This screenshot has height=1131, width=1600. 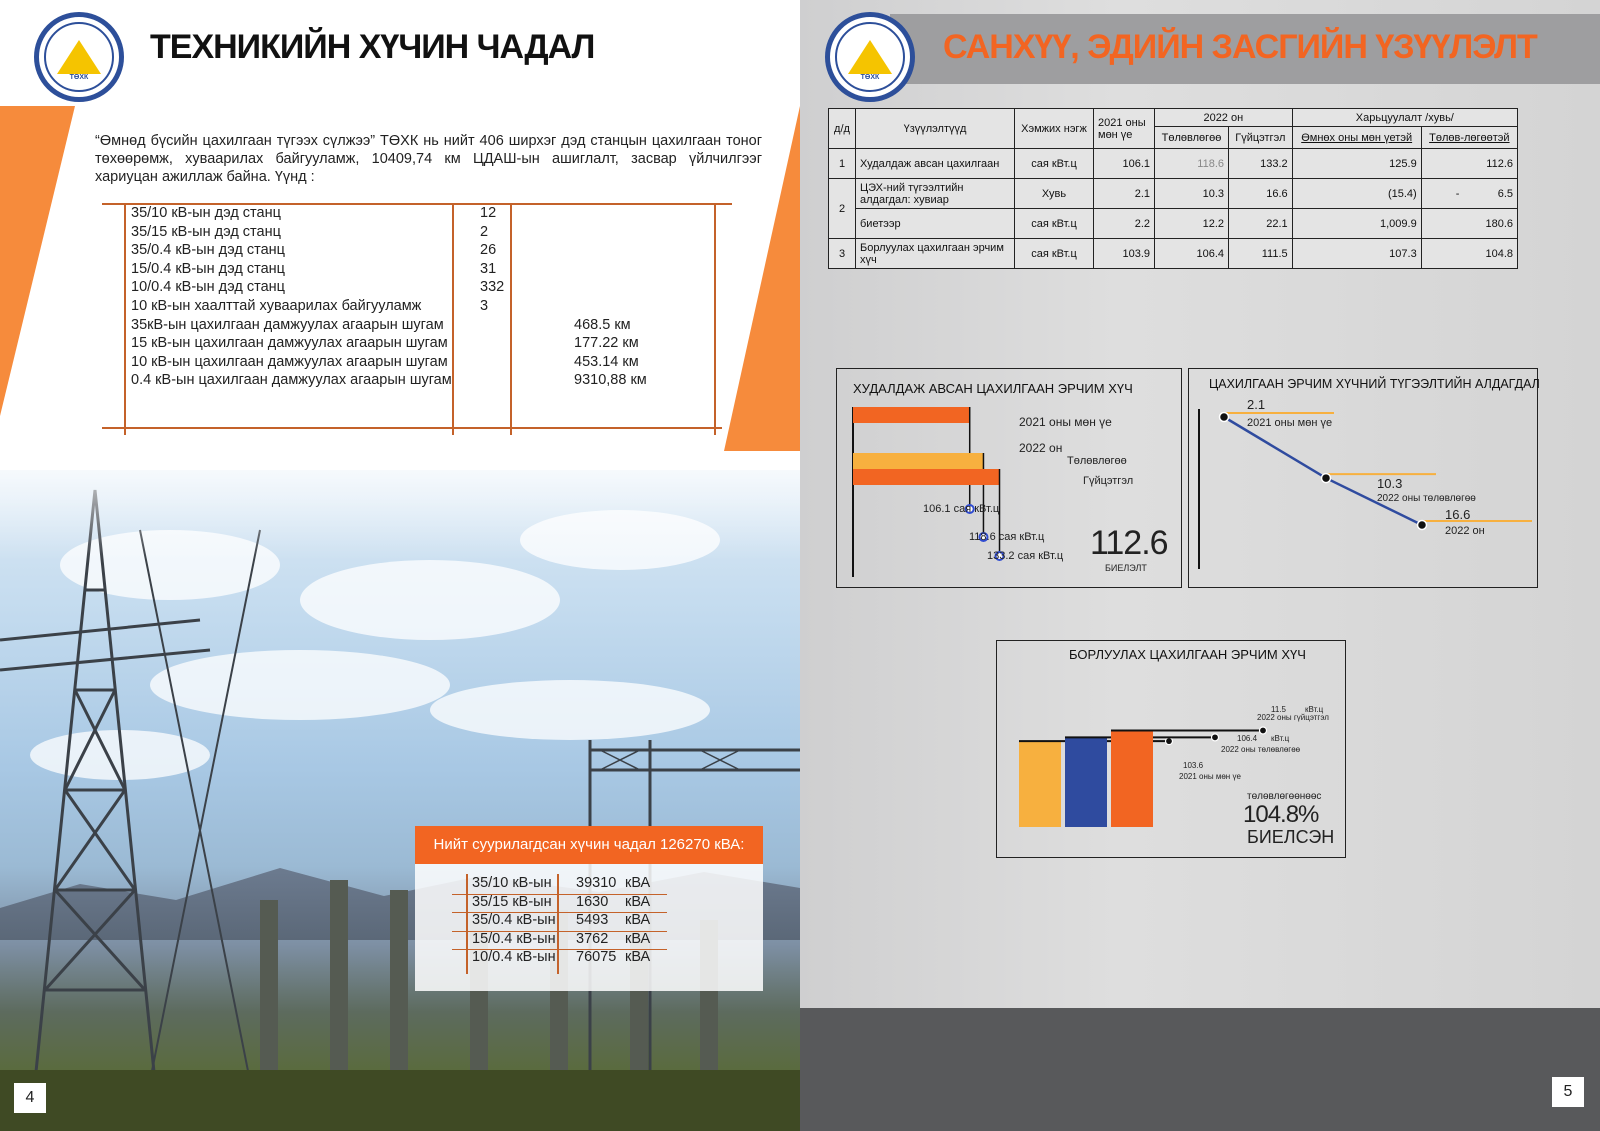 I want to click on chart2-label-1: 2021 оны мөн үе, so click(x=1290, y=423).